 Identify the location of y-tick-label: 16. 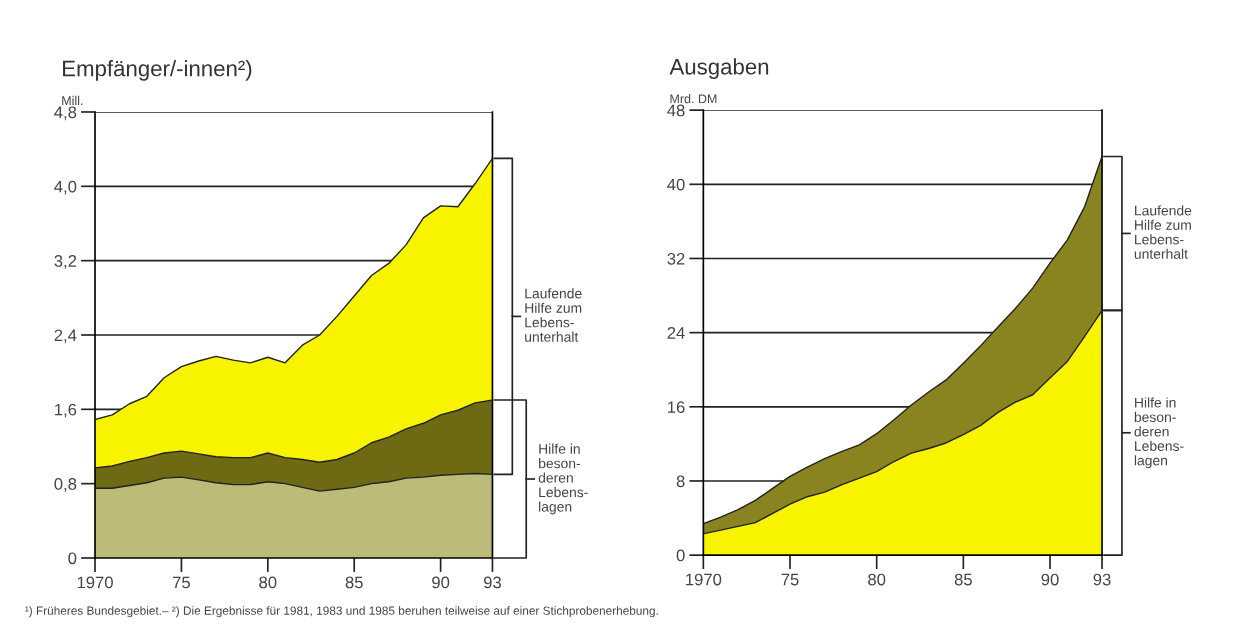
(676, 407).